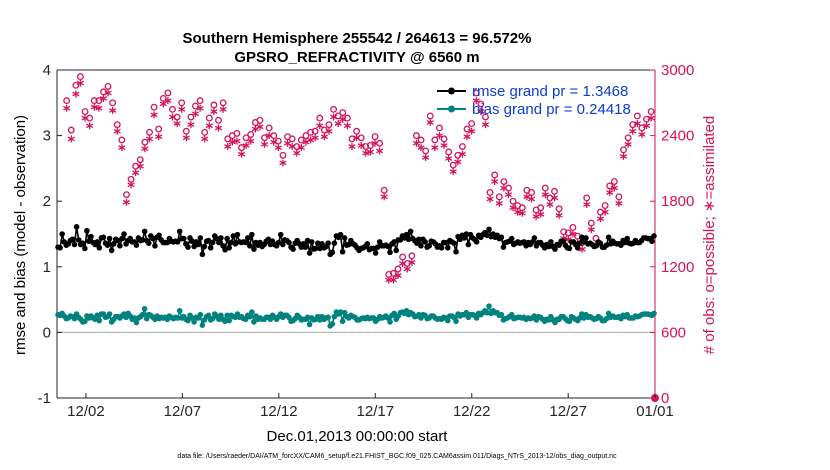 The width and height of the screenshot is (830, 470). Describe the element at coordinates (86, 411) in the screenshot. I see `x-tick-label: 12/02` at that location.